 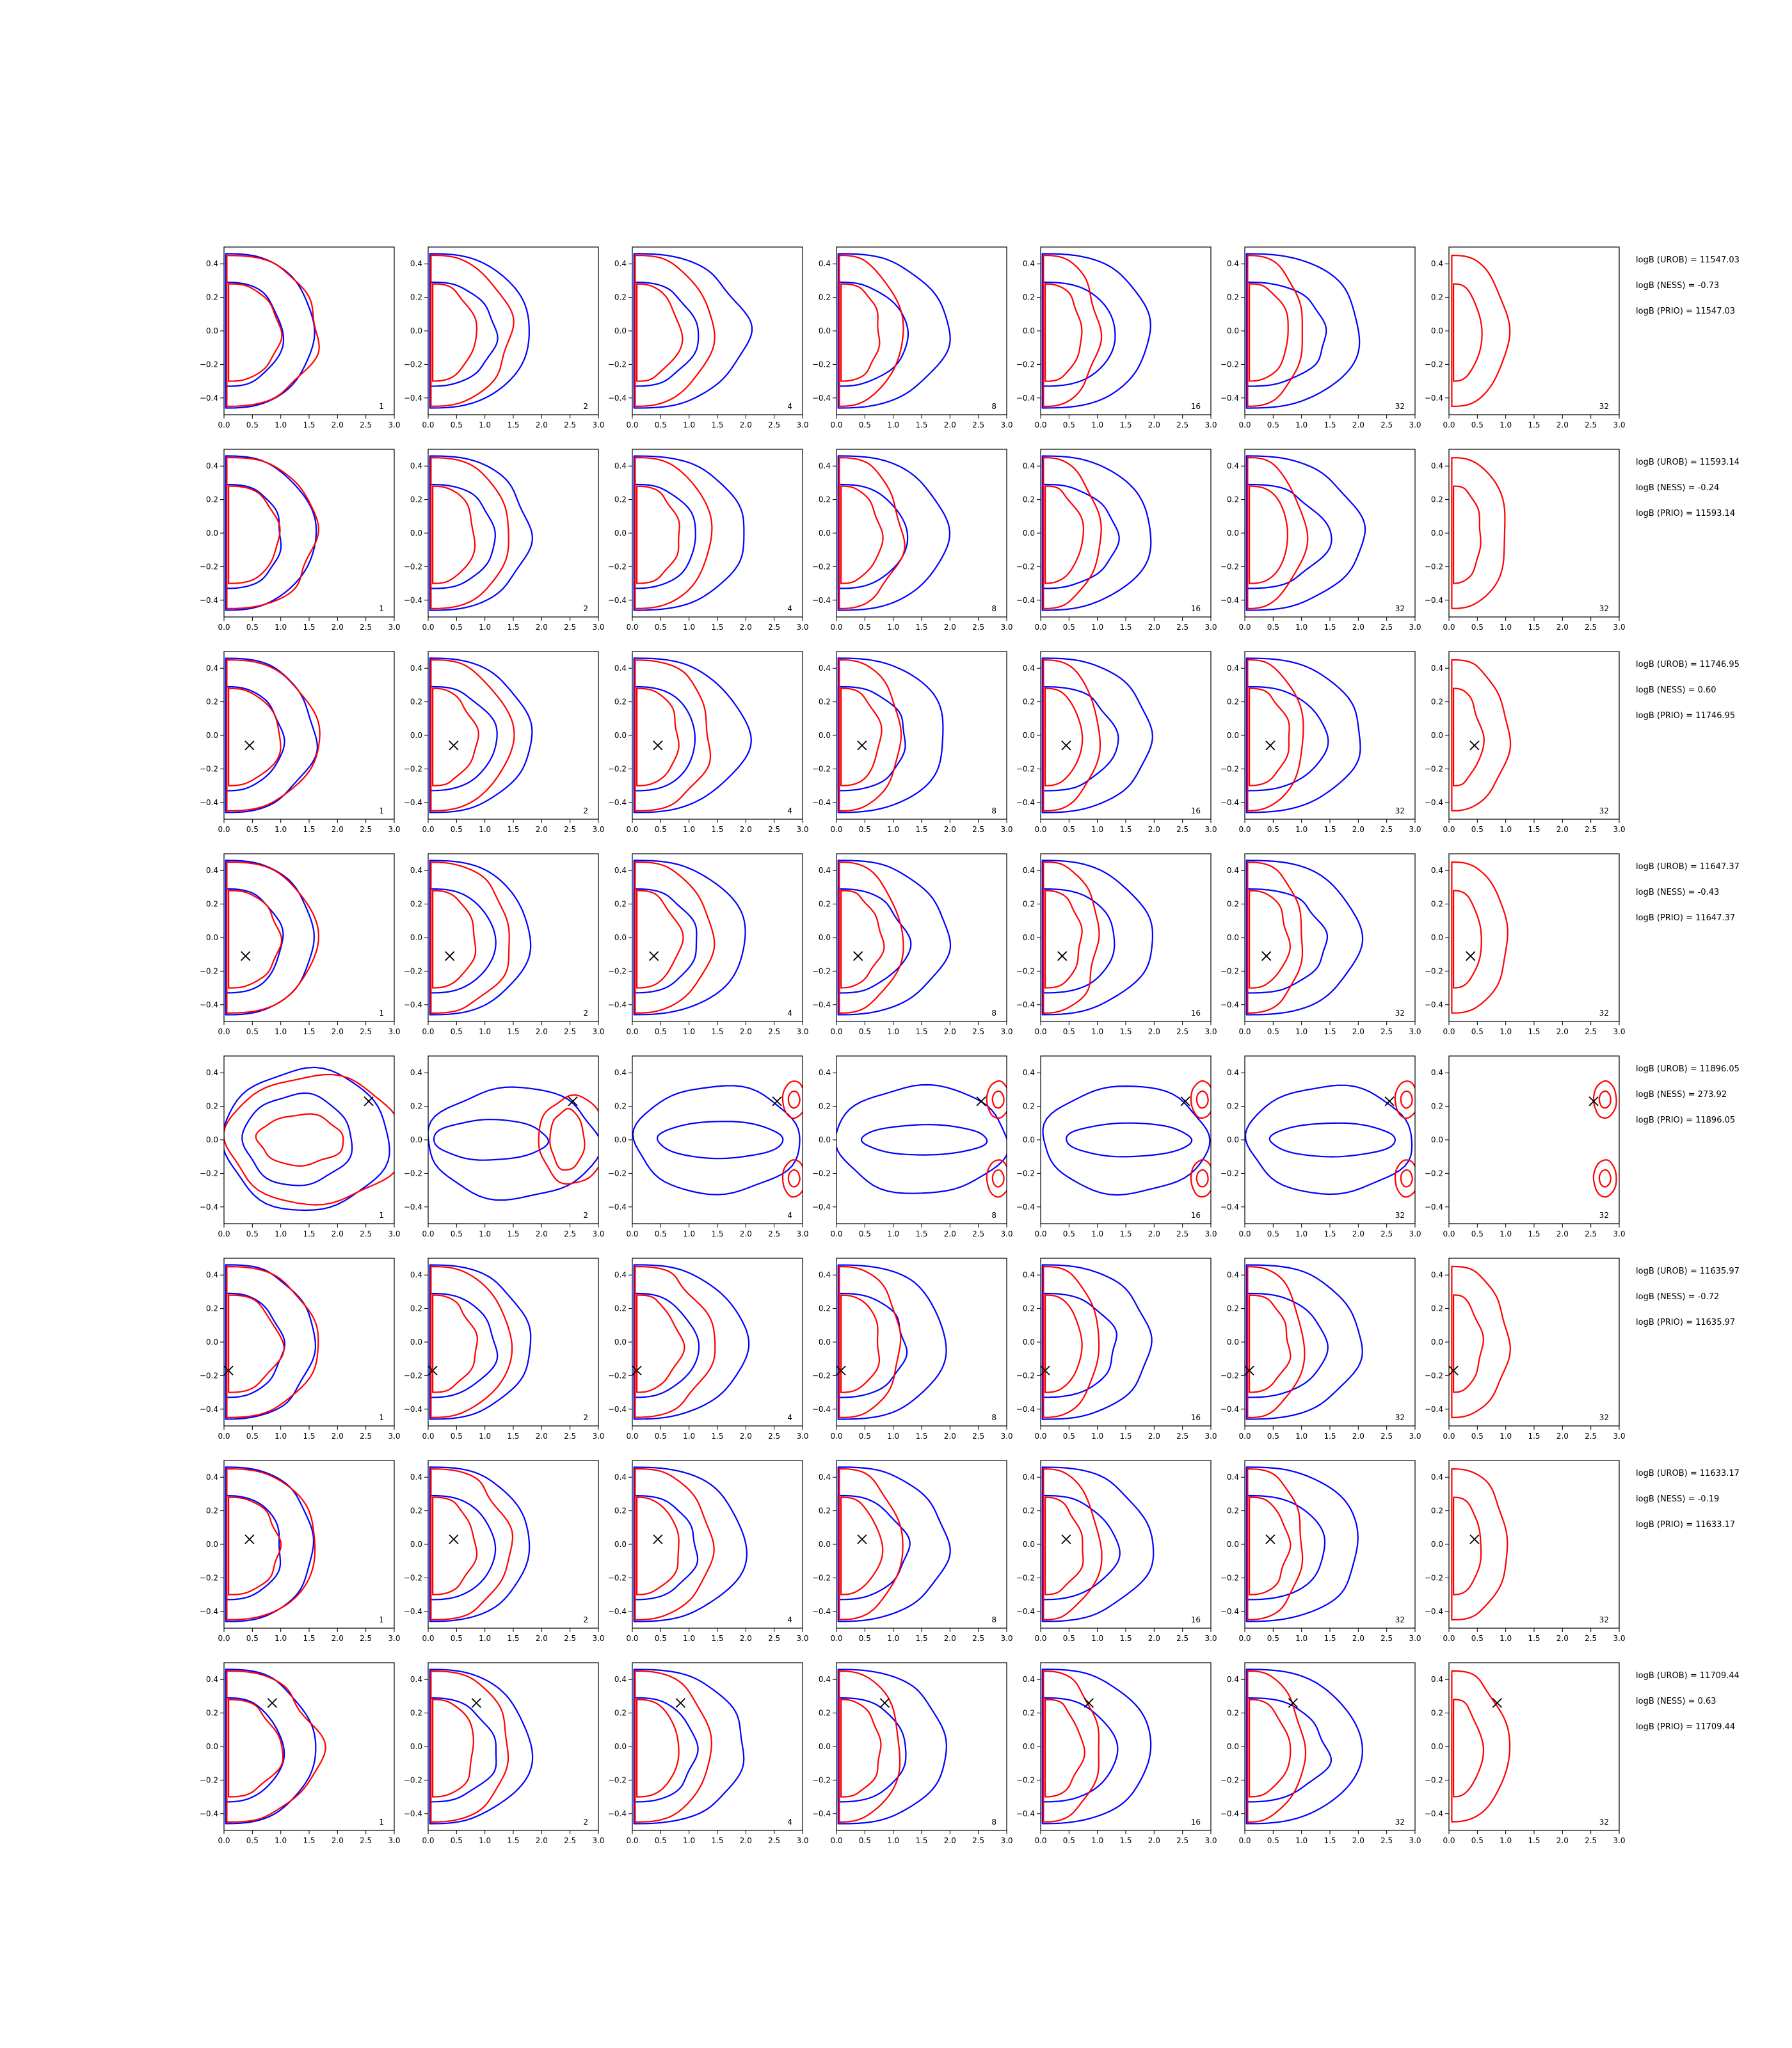 I want to click on y-tick-label: 0.0, so click(x=825, y=1544).